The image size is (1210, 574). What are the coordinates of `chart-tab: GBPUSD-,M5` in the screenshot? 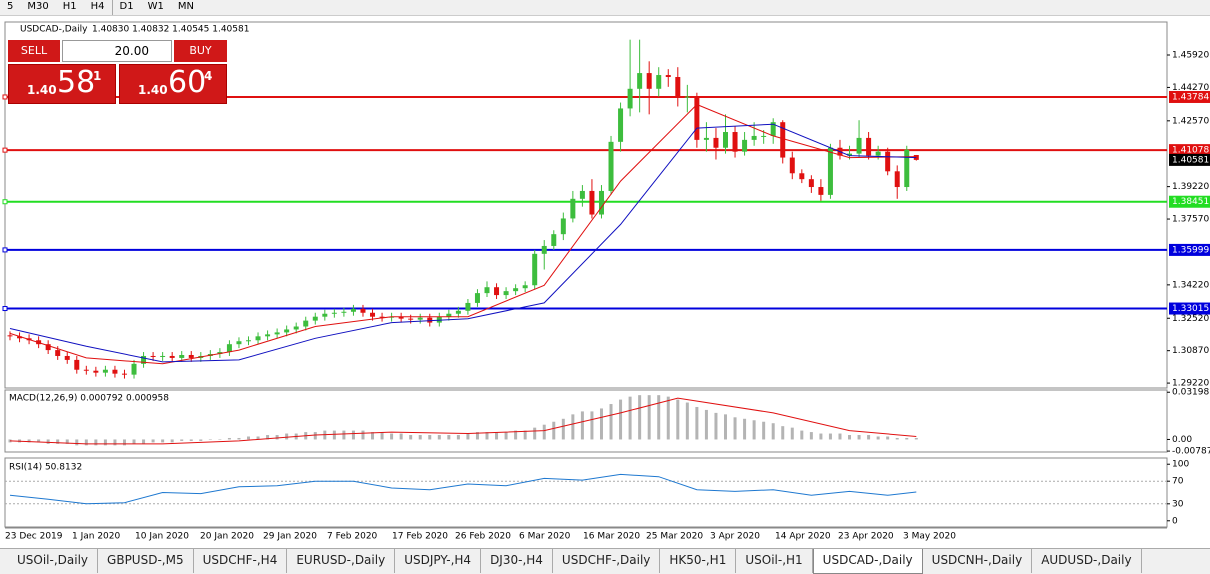 It's located at (146, 561).